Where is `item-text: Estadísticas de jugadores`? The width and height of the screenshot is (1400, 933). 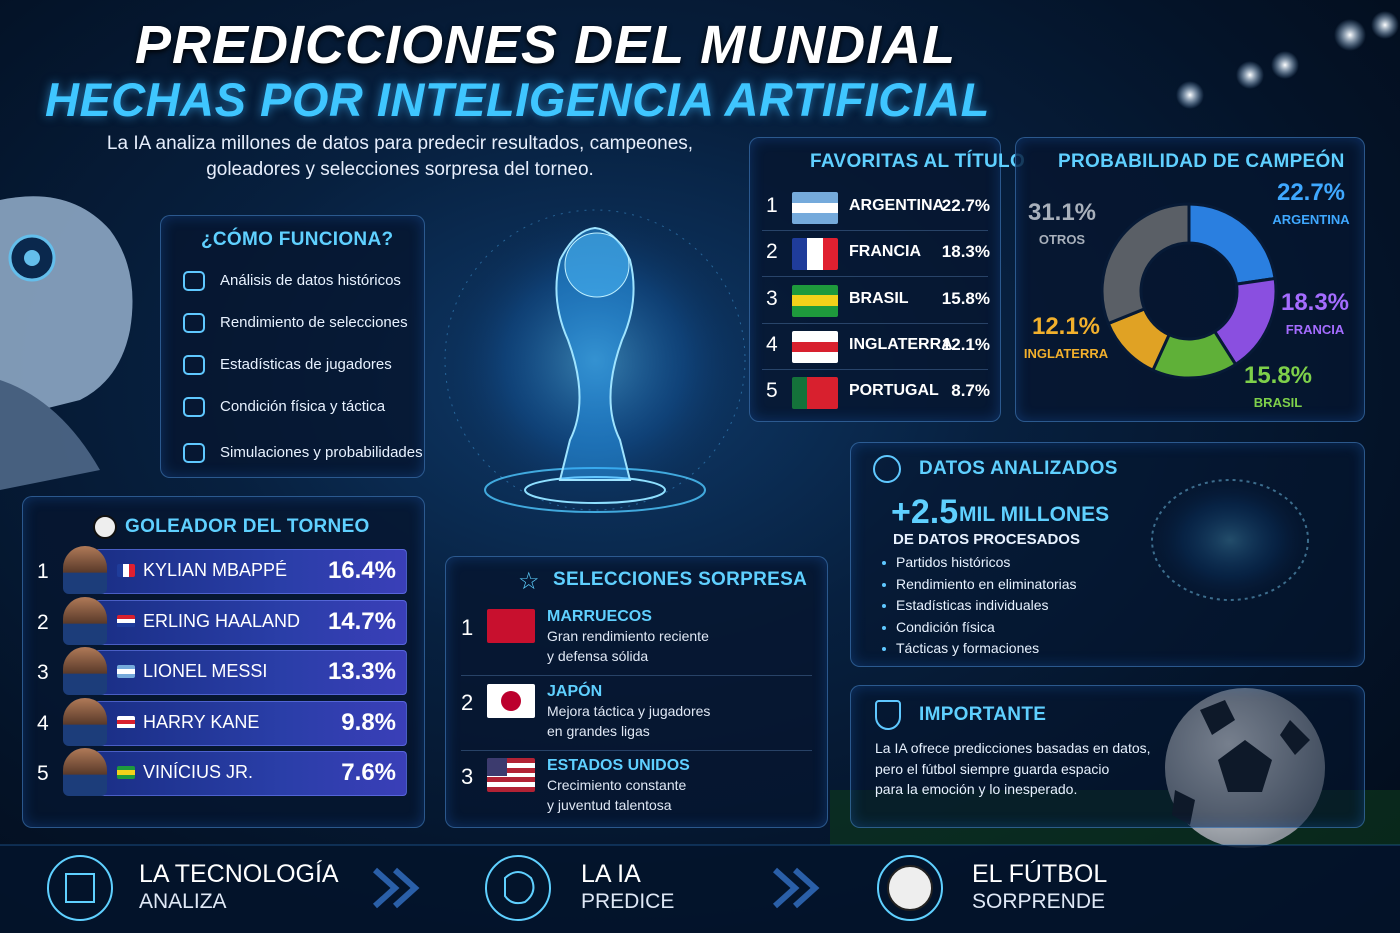
item-text: Estadísticas de jugadores is located at coordinates (306, 364).